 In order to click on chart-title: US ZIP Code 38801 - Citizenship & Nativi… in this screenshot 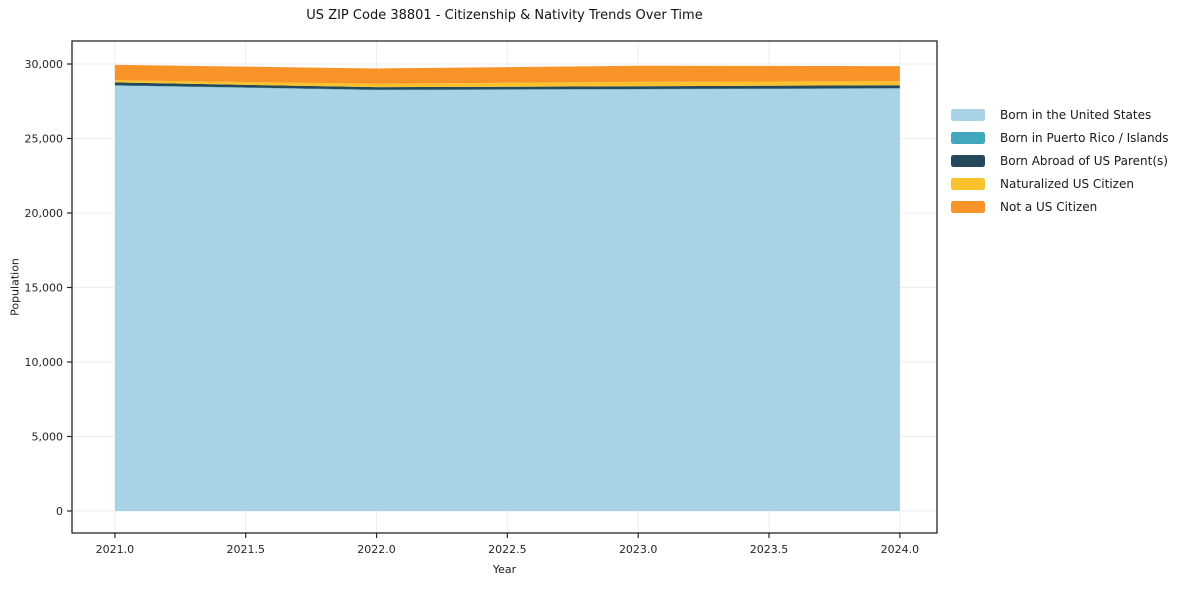, I will do `click(504, 15)`.